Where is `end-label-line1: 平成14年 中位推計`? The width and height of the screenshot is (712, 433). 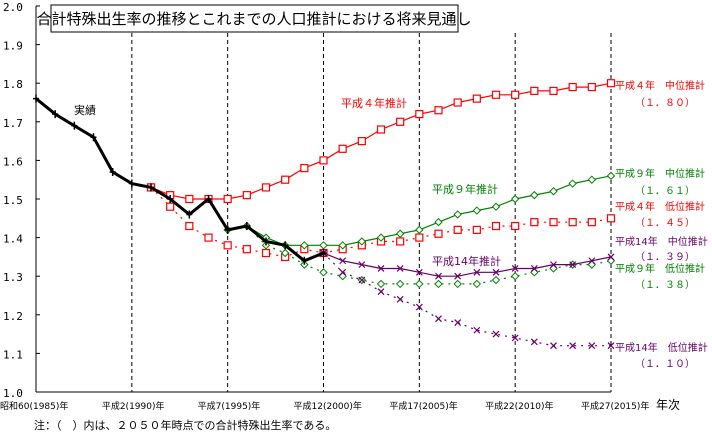
end-label-line1: 平成14年 中位推計 is located at coordinates (661, 241).